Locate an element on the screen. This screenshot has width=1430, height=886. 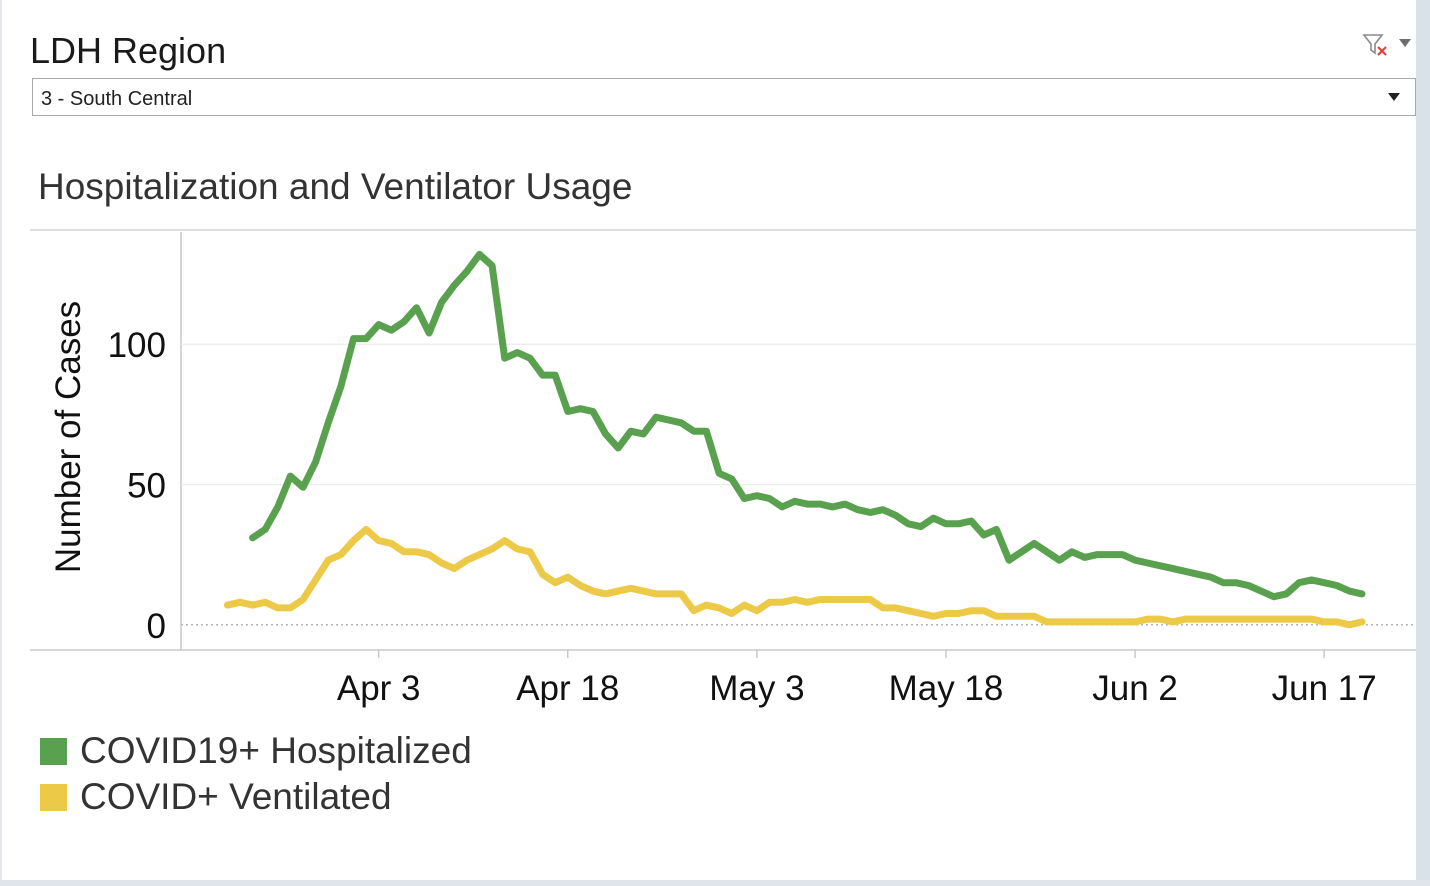
filter-clear-icon is located at coordinates (1376, 45).